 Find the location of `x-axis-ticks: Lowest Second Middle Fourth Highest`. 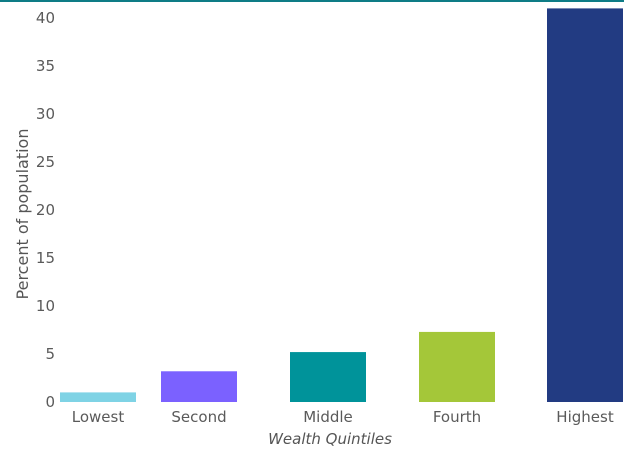

x-axis-ticks: Lowest Second Middle Fourth Highest is located at coordinates (343, 417).